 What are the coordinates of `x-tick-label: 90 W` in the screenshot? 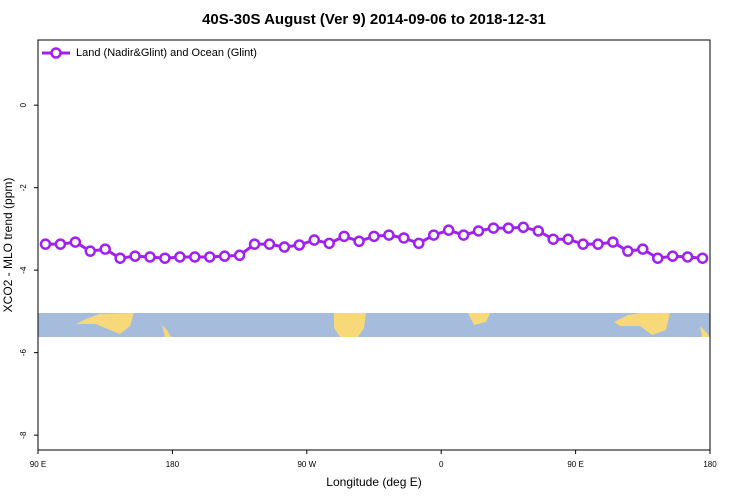 It's located at (306, 464).